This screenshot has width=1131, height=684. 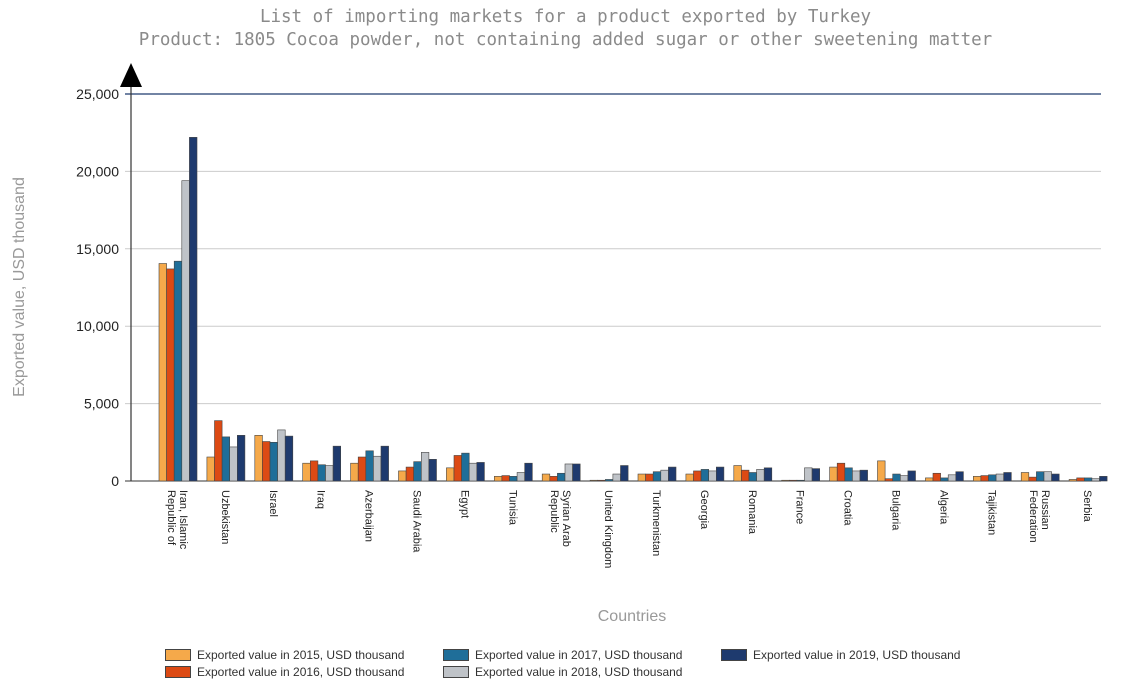 I want to click on x-axis-label: Countries, so click(x=632, y=616).